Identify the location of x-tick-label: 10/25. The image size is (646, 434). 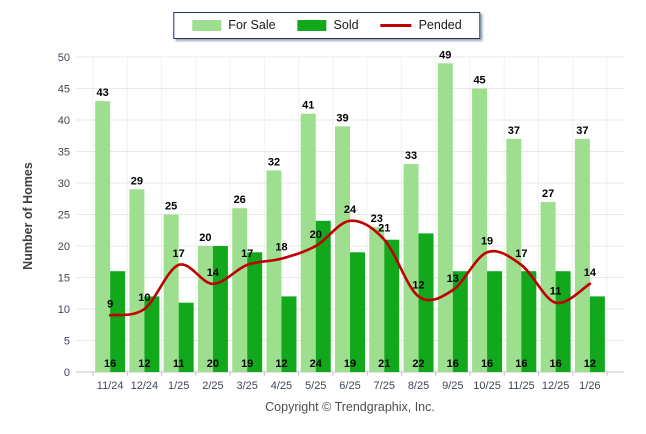
(487, 386).